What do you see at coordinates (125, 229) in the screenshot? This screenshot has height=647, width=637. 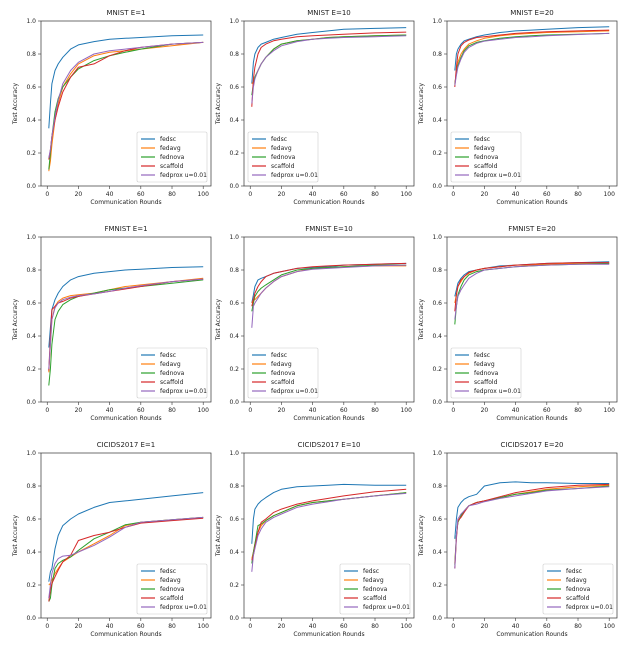 I see `subplot-title: FMNIST E=1` at bounding box center [125, 229].